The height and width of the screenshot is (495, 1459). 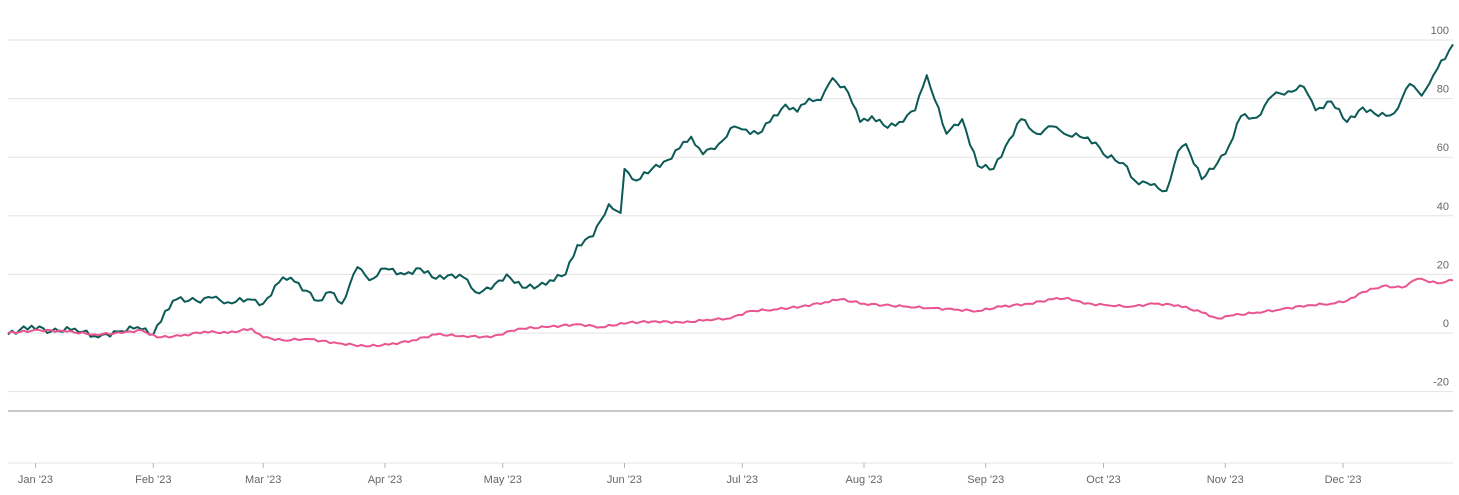 What do you see at coordinates (1441, 383) in the screenshot?
I see `y-tick-label: -20` at bounding box center [1441, 383].